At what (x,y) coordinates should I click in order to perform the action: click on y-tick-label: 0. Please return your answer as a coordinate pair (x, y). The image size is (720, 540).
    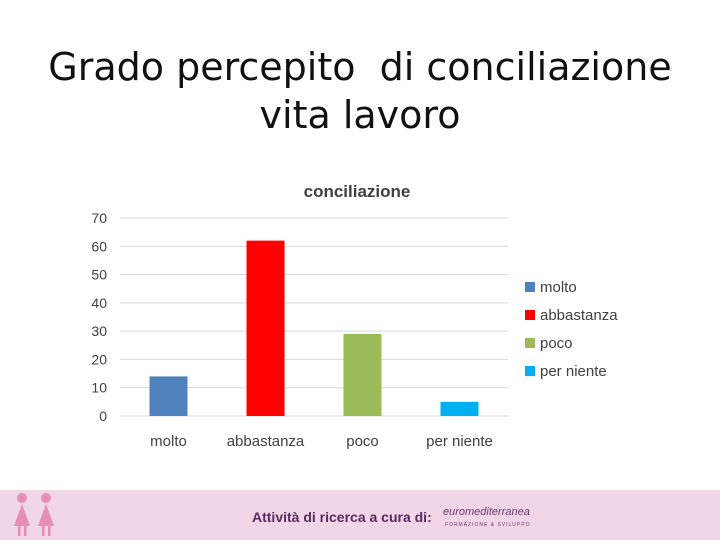
    Looking at the image, I should click on (103, 416).